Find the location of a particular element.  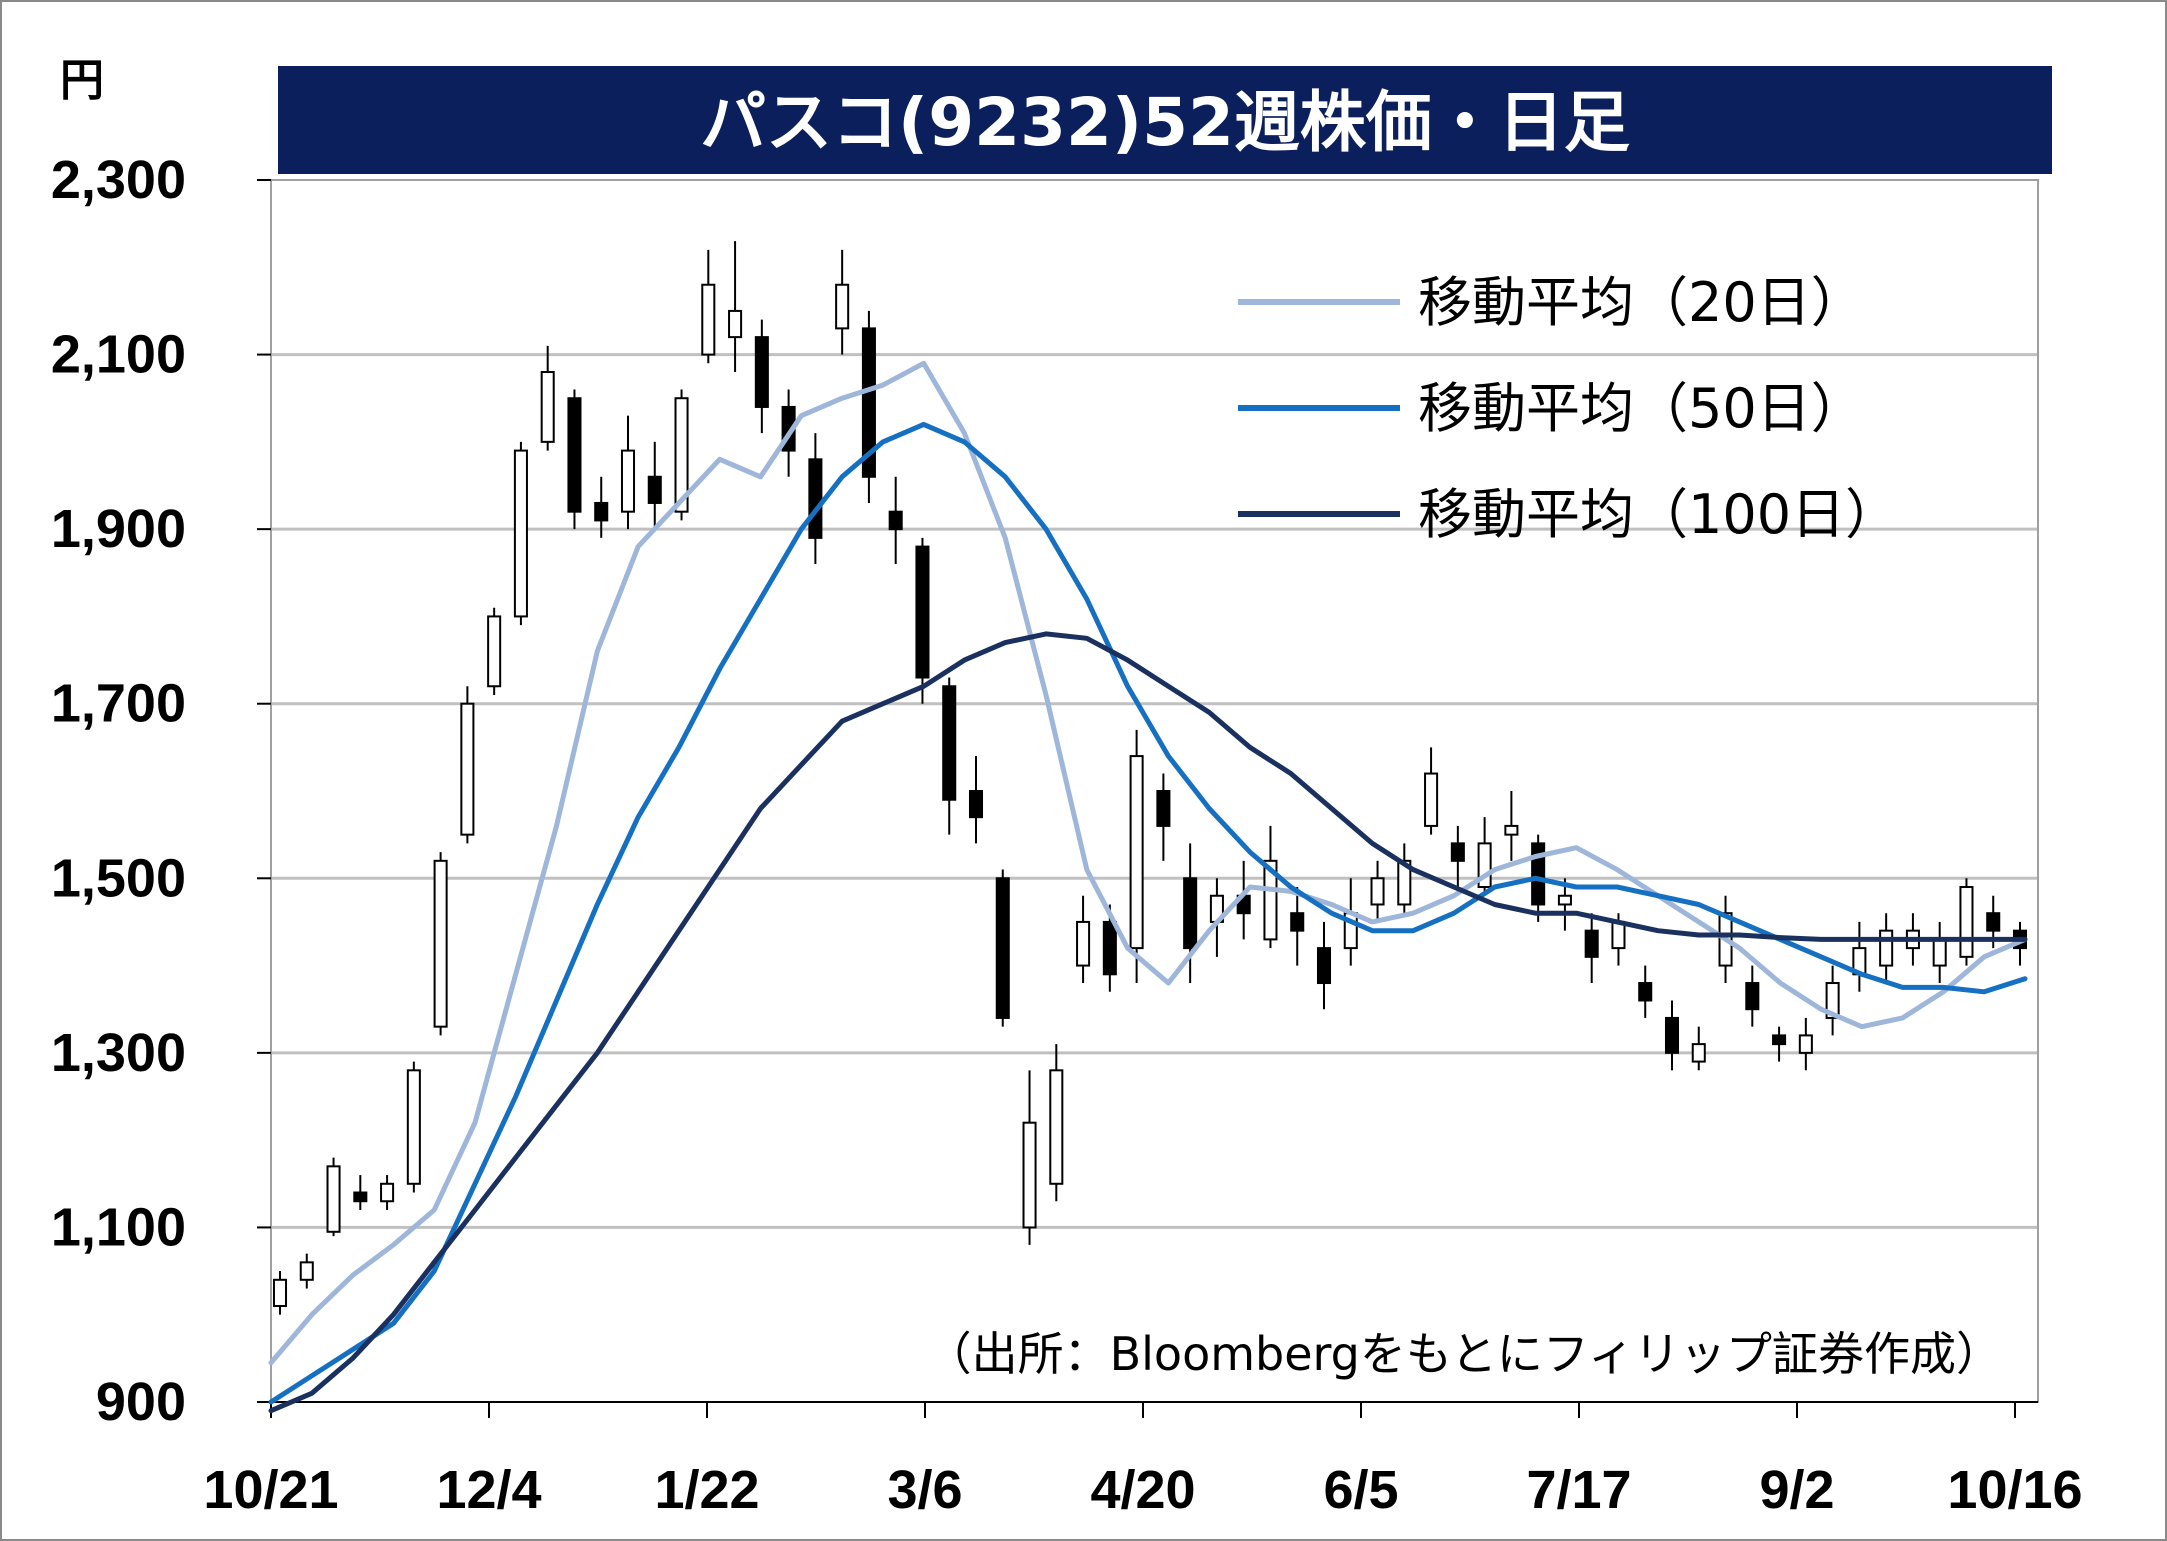

x-tick-label: 4/20 is located at coordinates (1142, 1490).